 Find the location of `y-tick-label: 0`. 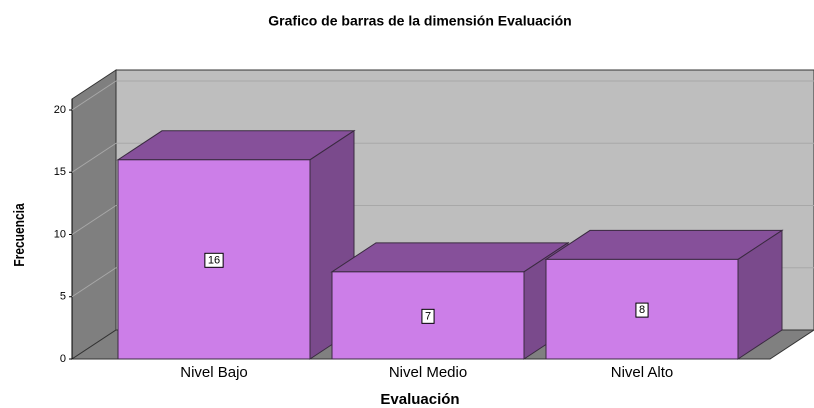

y-tick-label: 0 is located at coordinates (63, 359).